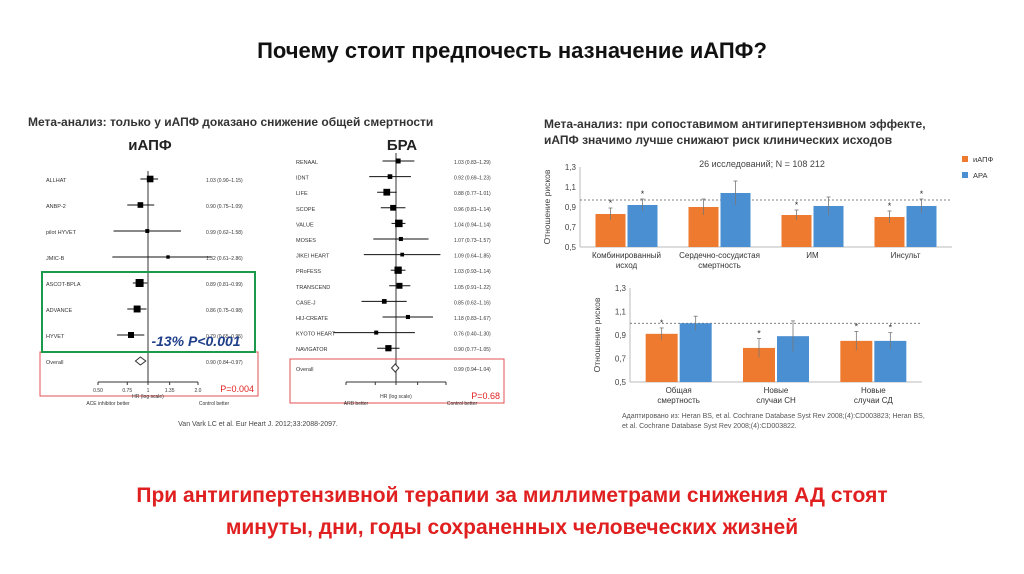 The width and height of the screenshot is (1024, 574). Describe the element at coordinates (472, 319) in the screenshot. I see `study-ci-label: 1.18 (0.83–1.67)` at that location.